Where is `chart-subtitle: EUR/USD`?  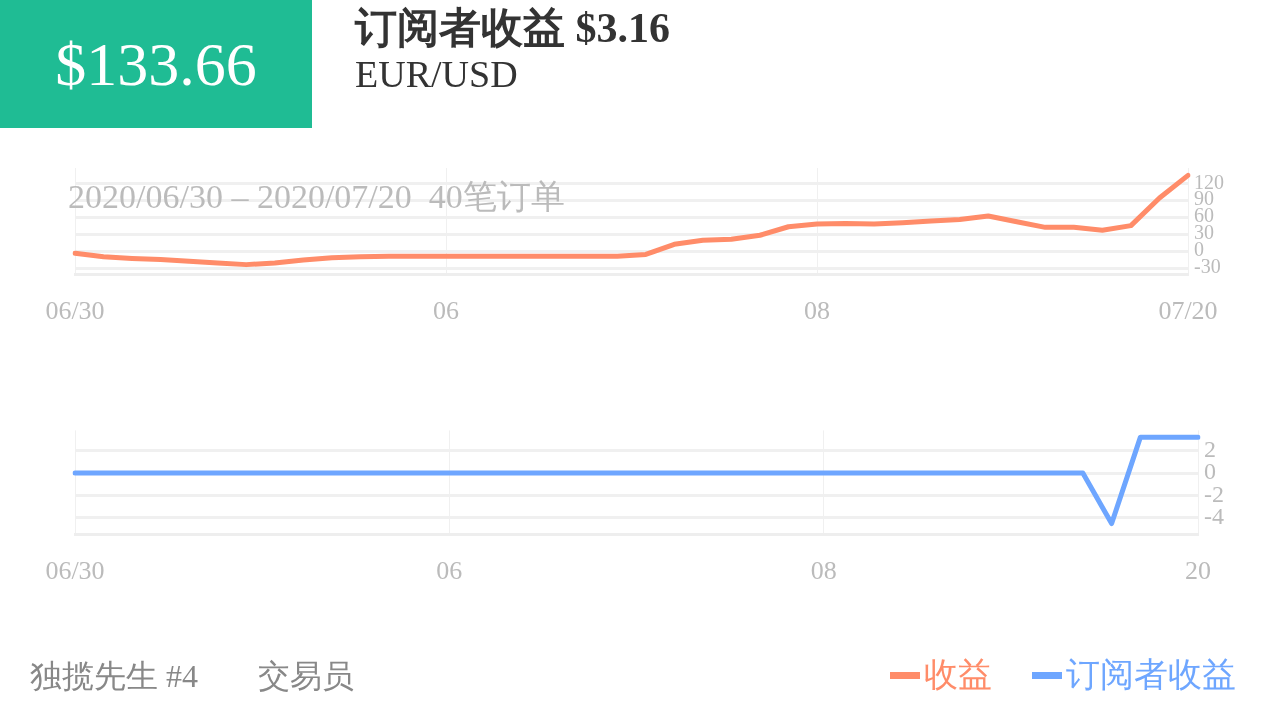
chart-subtitle: EUR/USD is located at coordinates (436, 74).